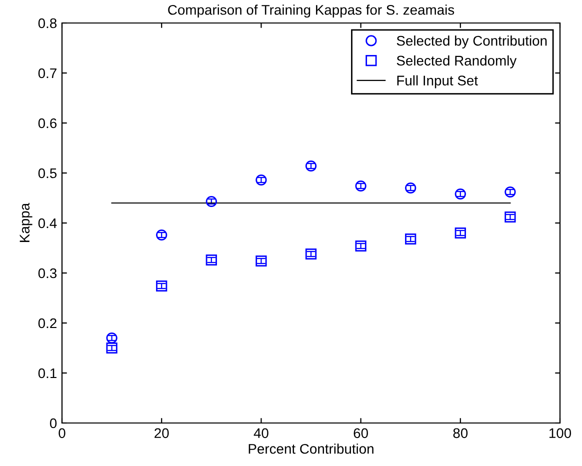  What do you see at coordinates (47, 323) in the screenshot?
I see `y-tick-label: 0.2` at bounding box center [47, 323].